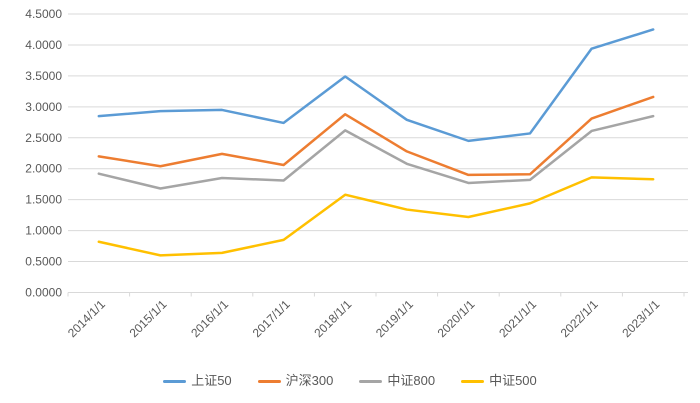  I want to click on y-axis-tick-label: 2.0000, so click(43, 169).